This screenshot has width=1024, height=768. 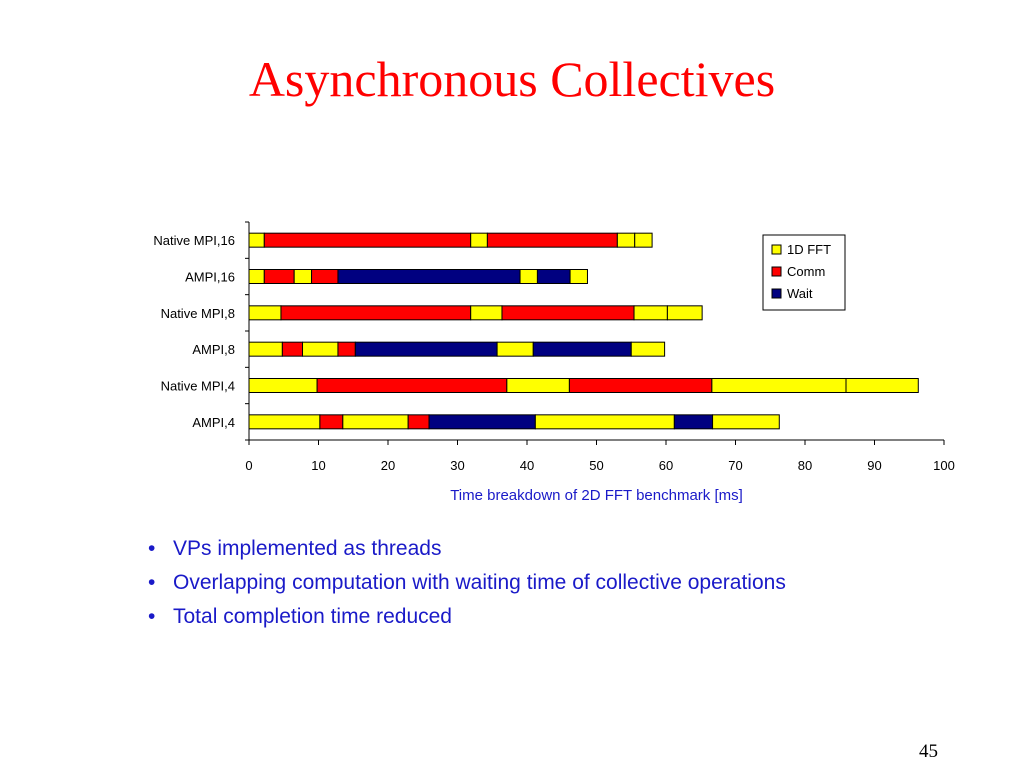 I want to click on x-tick-label: 90, so click(x=874, y=465).